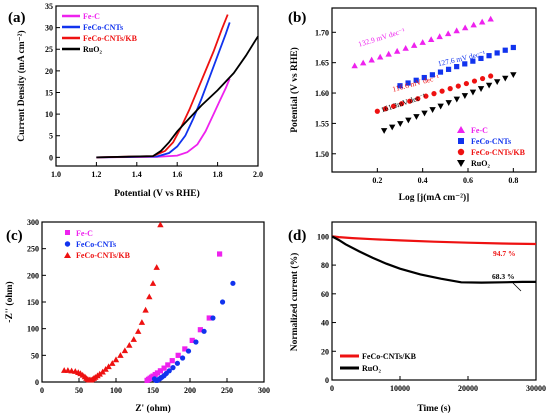 This screenshot has height=420, width=550. I want to click on panel-c-series, so click(148, 302).